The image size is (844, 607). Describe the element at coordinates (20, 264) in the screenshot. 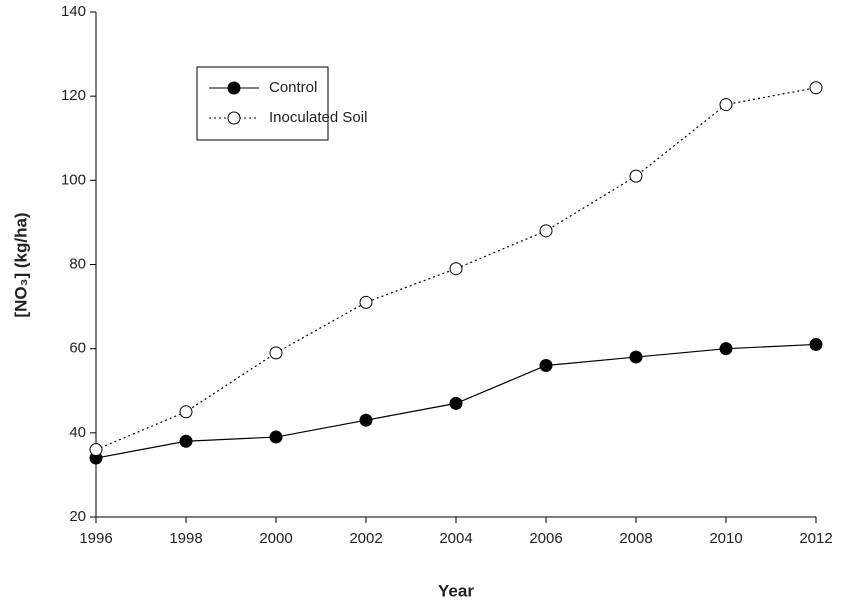

I see `y-axis-title: [NO₃] (kg/ha)` at that location.